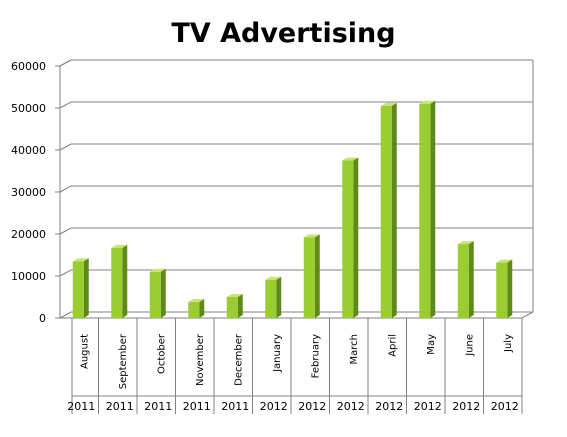  I want to click on y-tick-label: 10000, so click(28, 276).